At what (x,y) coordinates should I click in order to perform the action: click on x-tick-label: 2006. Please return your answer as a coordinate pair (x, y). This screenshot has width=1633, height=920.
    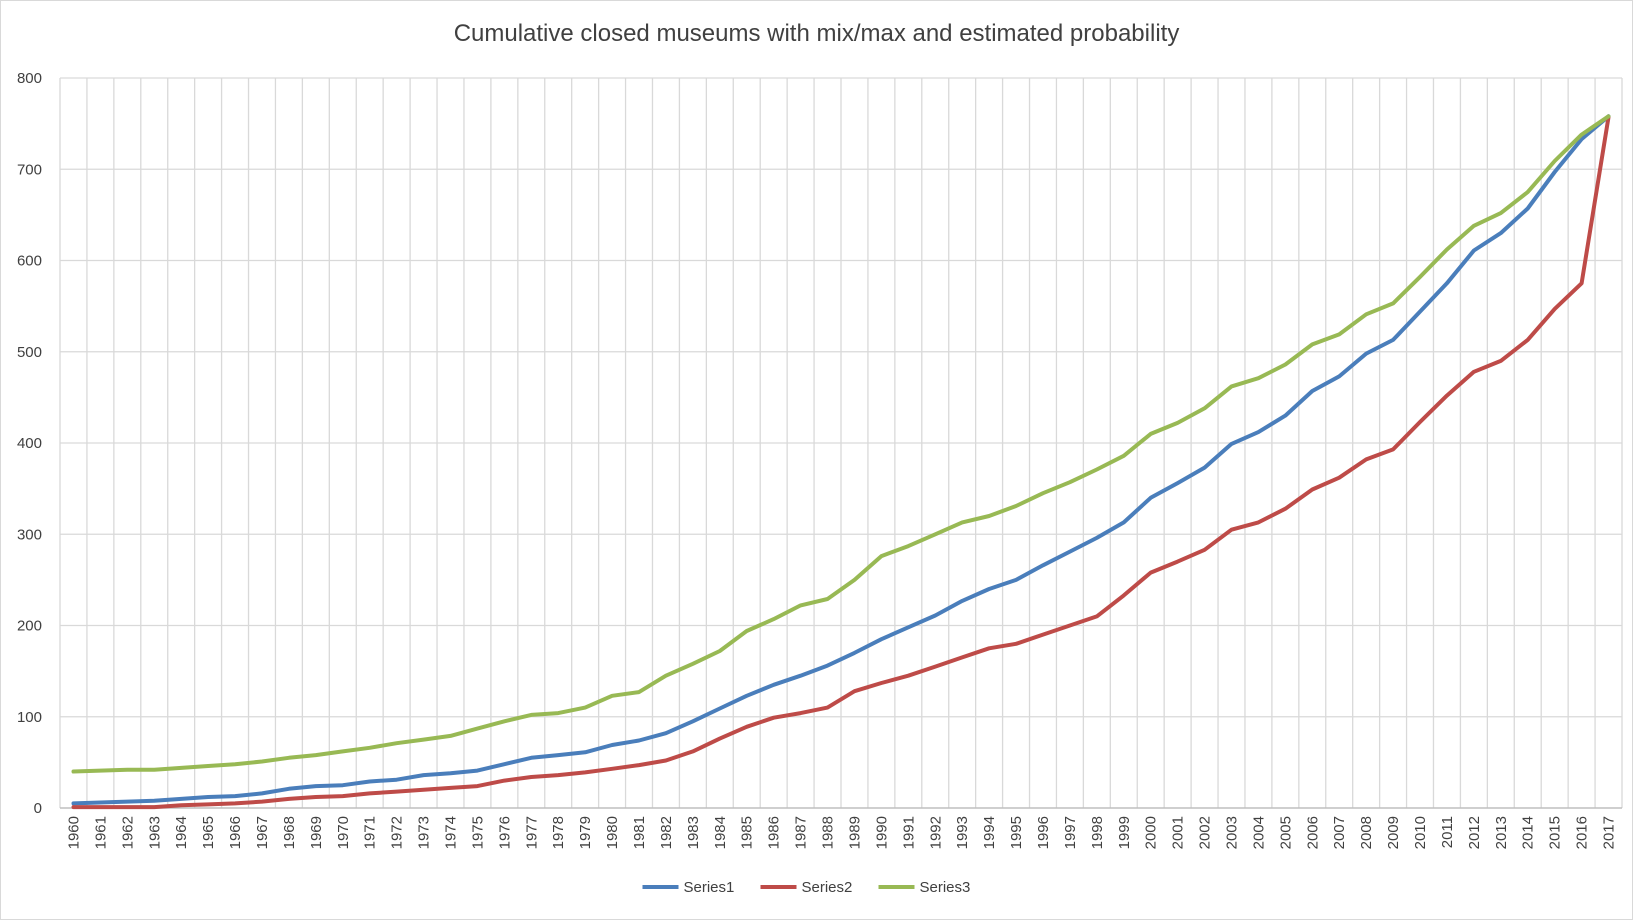
    Looking at the image, I should click on (1312, 832).